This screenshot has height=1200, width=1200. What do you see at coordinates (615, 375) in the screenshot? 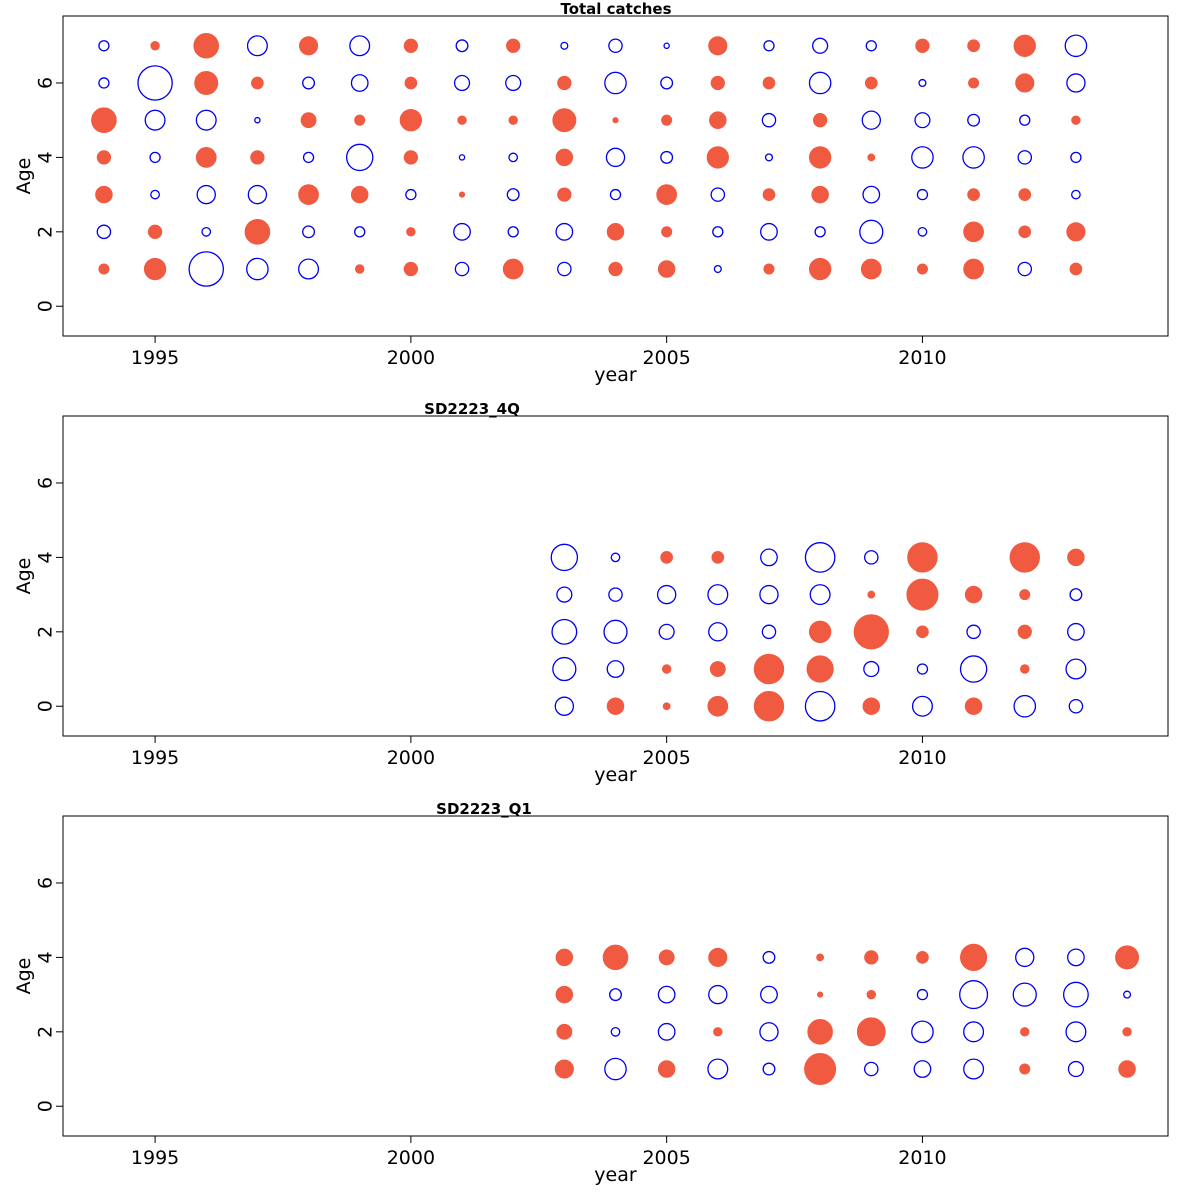
I see `x-axis-label: year` at bounding box center [615, 375].